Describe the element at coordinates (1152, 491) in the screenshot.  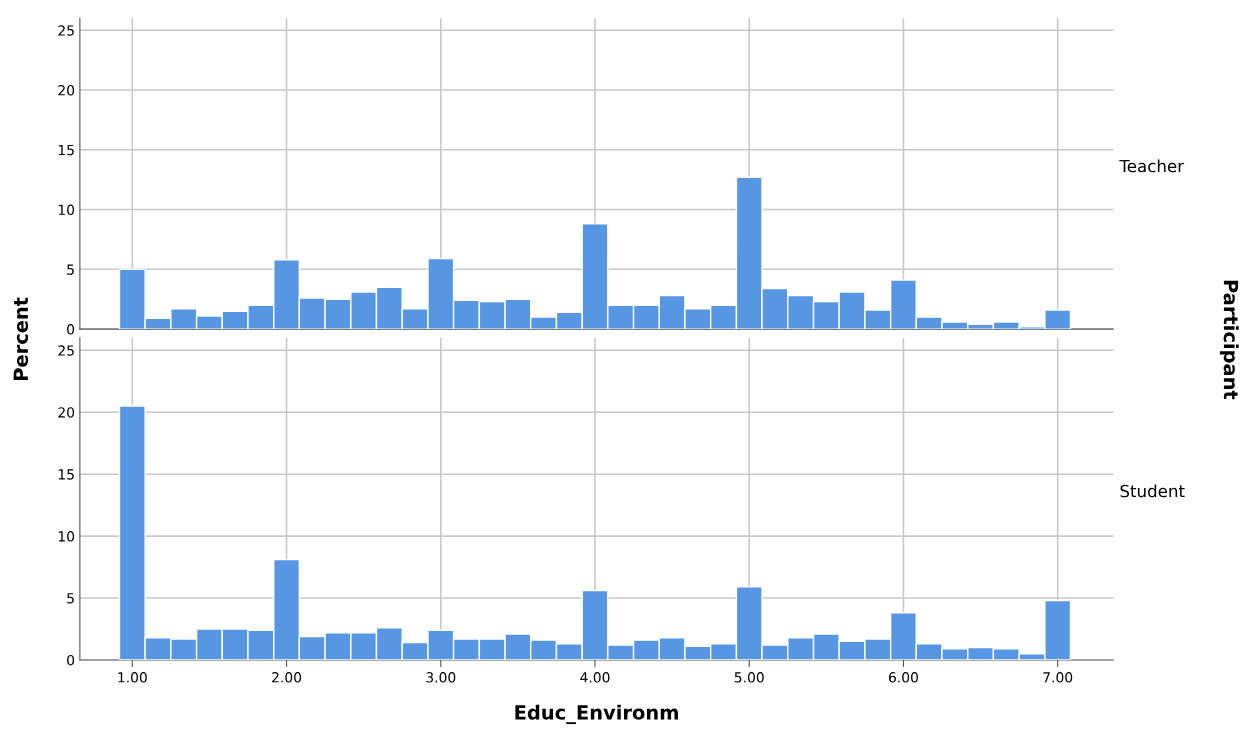
I see `text: Student` at that location.